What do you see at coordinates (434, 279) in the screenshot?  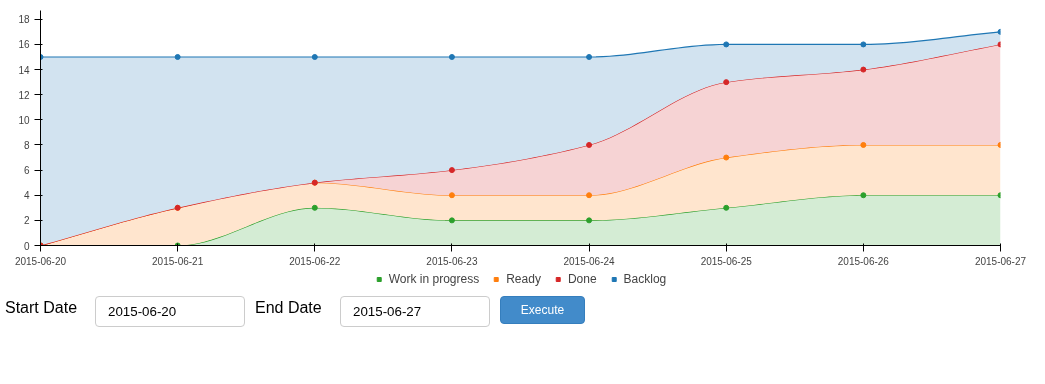 I see `legend-label: Work in progress` at bounding box center [434, 279].